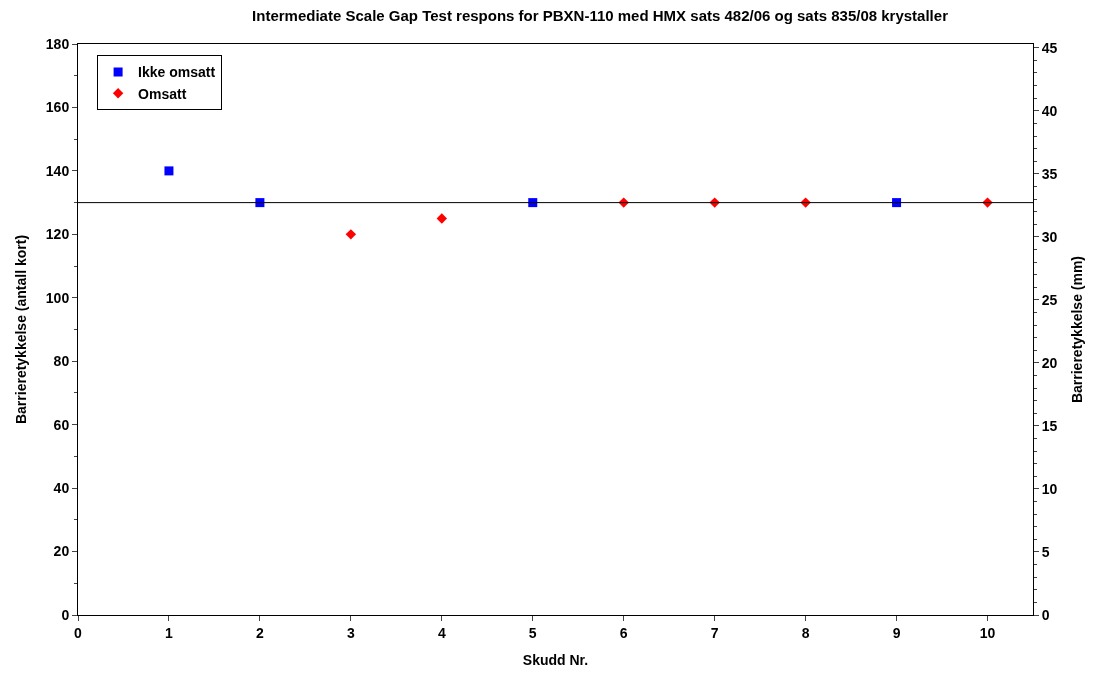 The width and height of the screenshot is (1101, 677). What do you see at coordinates (162, 93) in the screenshot?
I see `legend-label: Omsatt` at bounding box center [162, 93].